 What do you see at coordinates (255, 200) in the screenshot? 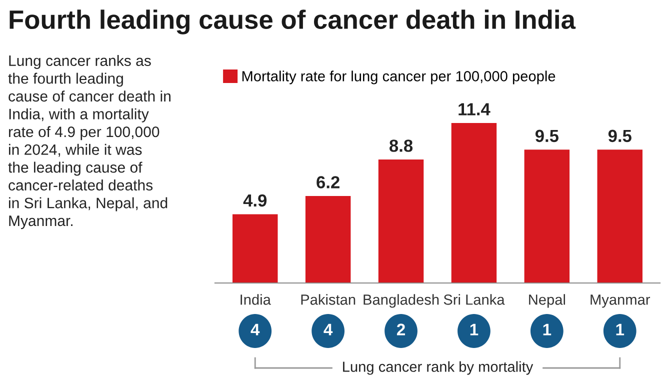
I see `data-label: 4.9` at bounding box center [255, 200].